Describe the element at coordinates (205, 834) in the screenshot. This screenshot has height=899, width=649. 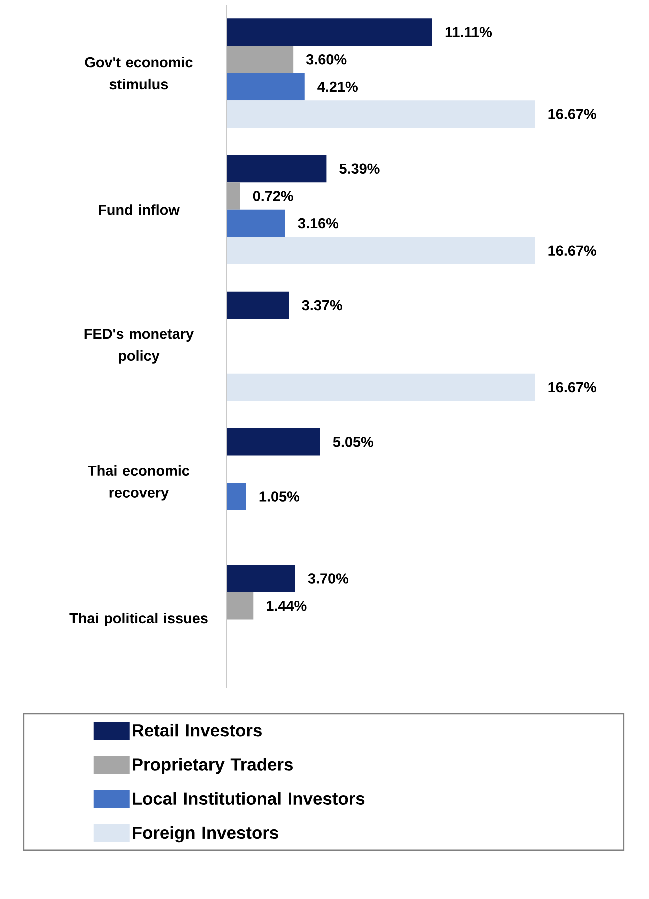
I see `legend-label: Foreign Investors` at that location.